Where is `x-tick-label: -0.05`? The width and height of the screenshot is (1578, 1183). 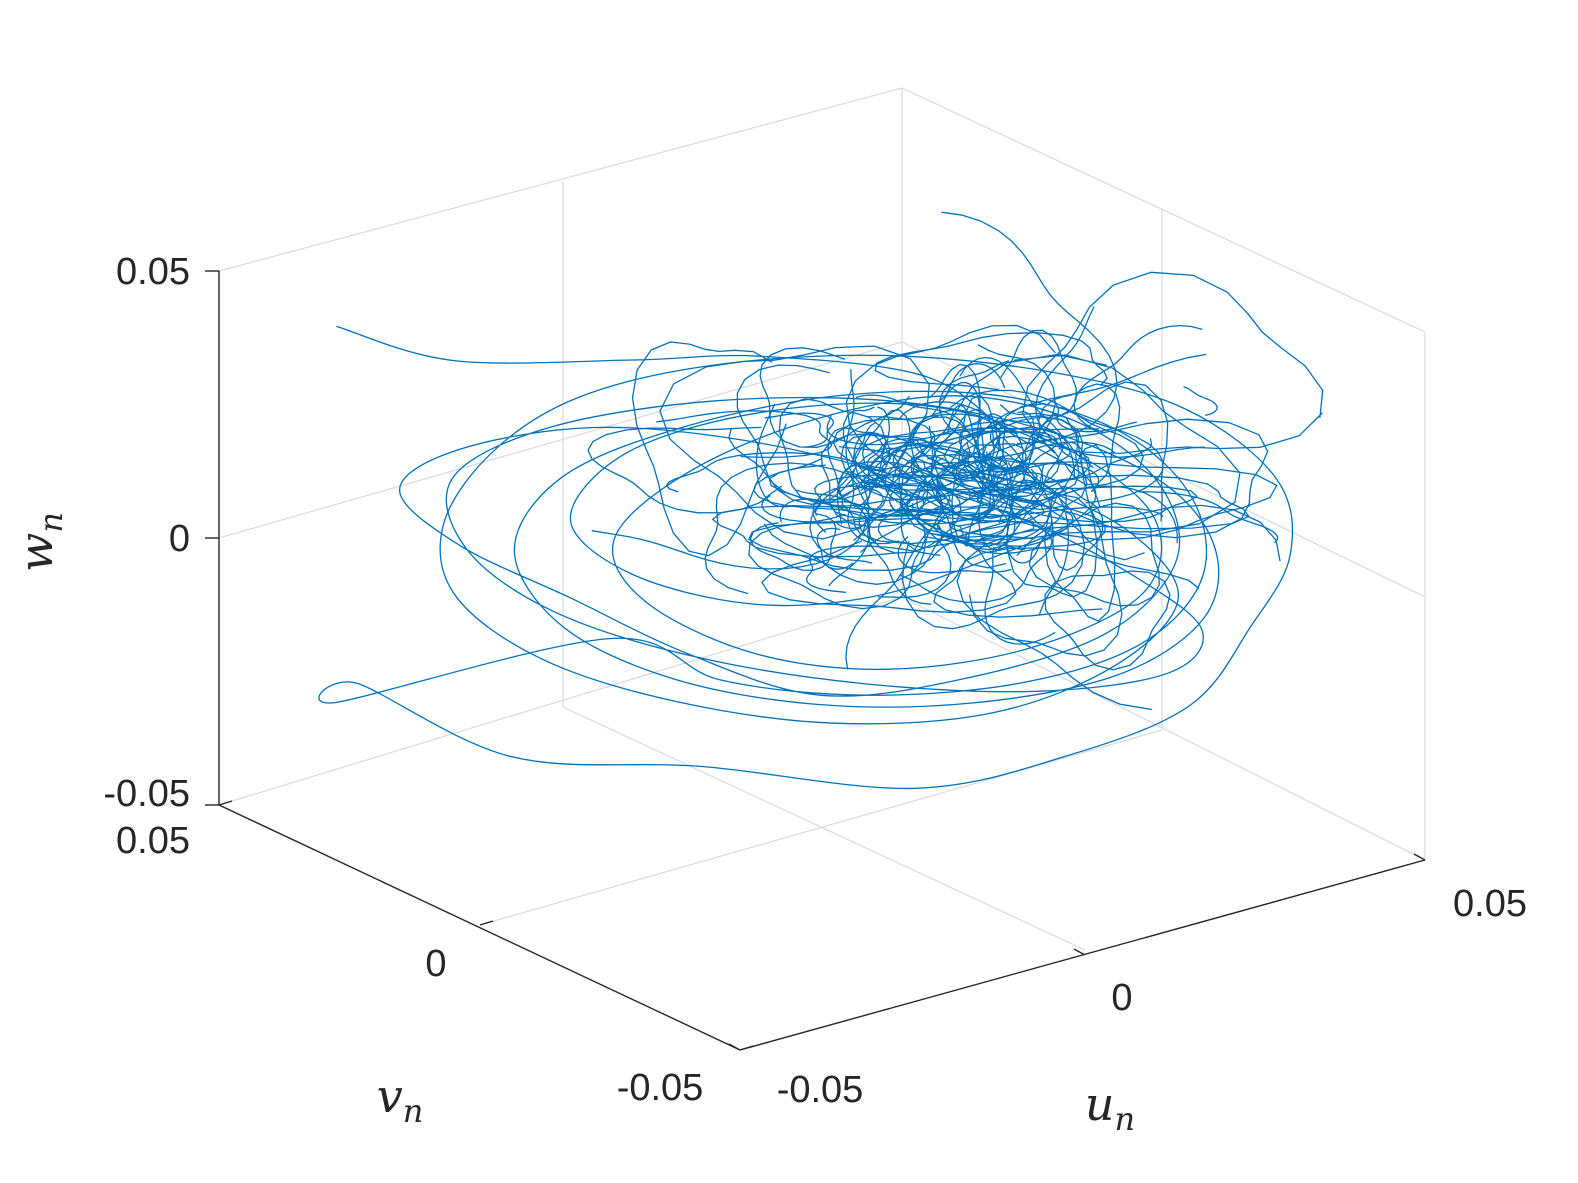 x-tick-label: -0.05 is located at coordinates (820, 1090).